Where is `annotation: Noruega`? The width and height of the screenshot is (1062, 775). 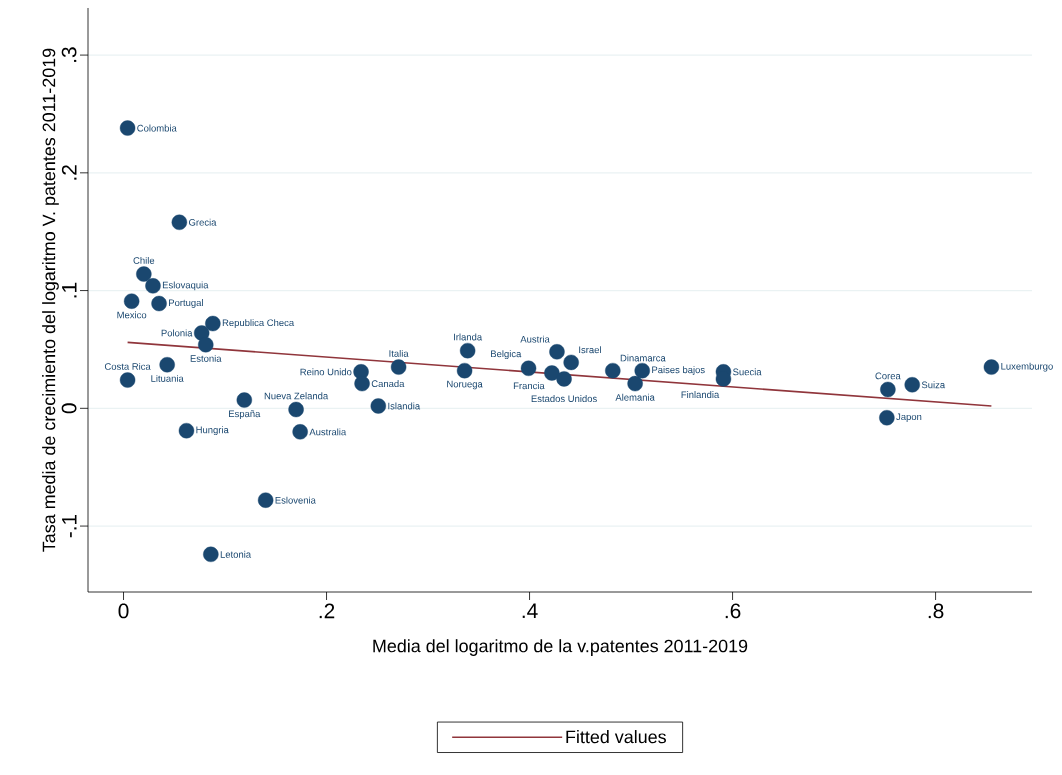 annotation: Noruega is located at coordinates (465, 385).